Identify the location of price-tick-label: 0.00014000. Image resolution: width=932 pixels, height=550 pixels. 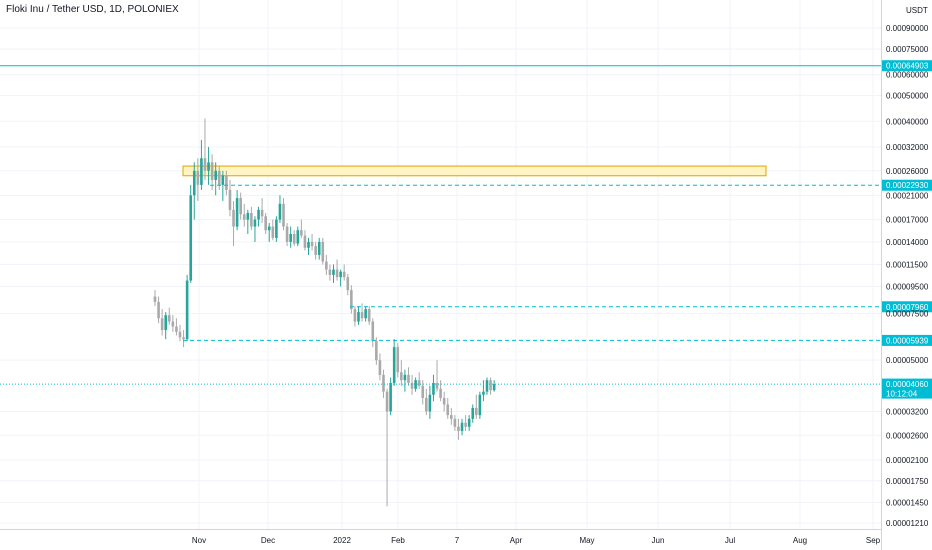
(907, 242).